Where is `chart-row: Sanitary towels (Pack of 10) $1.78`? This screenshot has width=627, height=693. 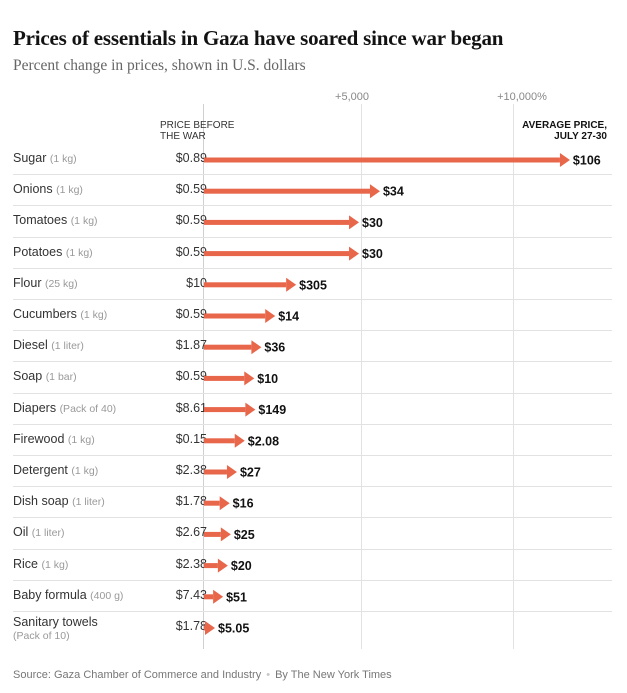
chart-row: Sanitary towels (Pack of 10) $1.78 is located at coordinates (312, 627).